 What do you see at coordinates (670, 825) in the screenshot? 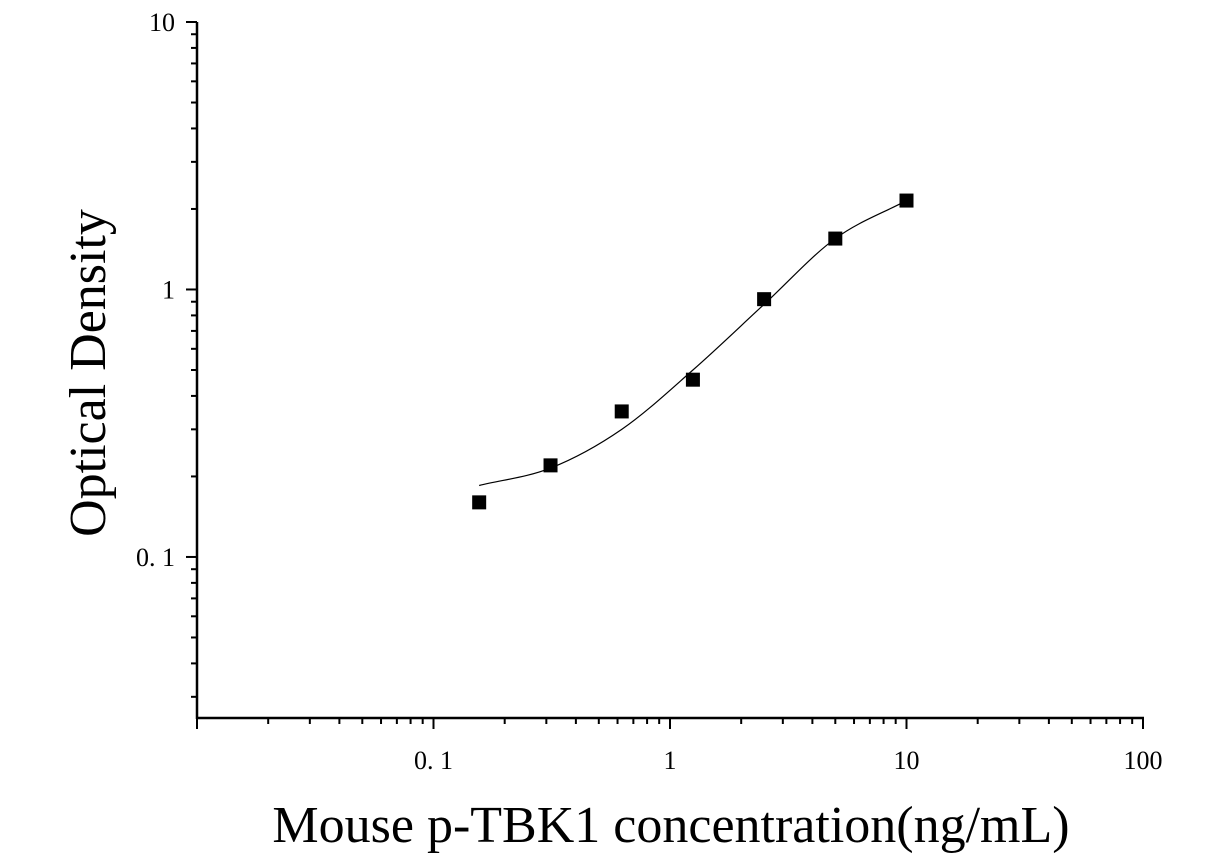
I see `x-axis-title: Mouse p-TBK1 concentration(ng/mL)` at bounding box center [670, 825].